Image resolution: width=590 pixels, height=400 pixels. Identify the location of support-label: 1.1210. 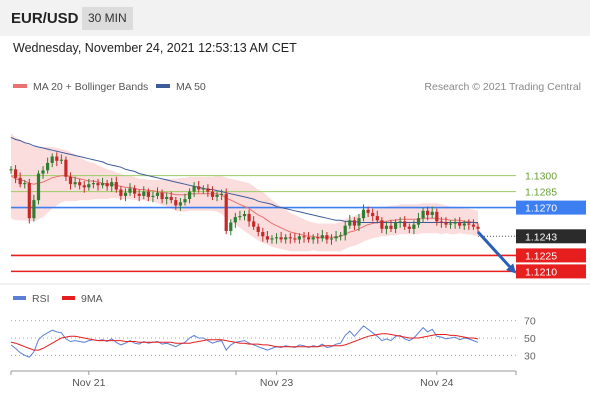
(541, 272).